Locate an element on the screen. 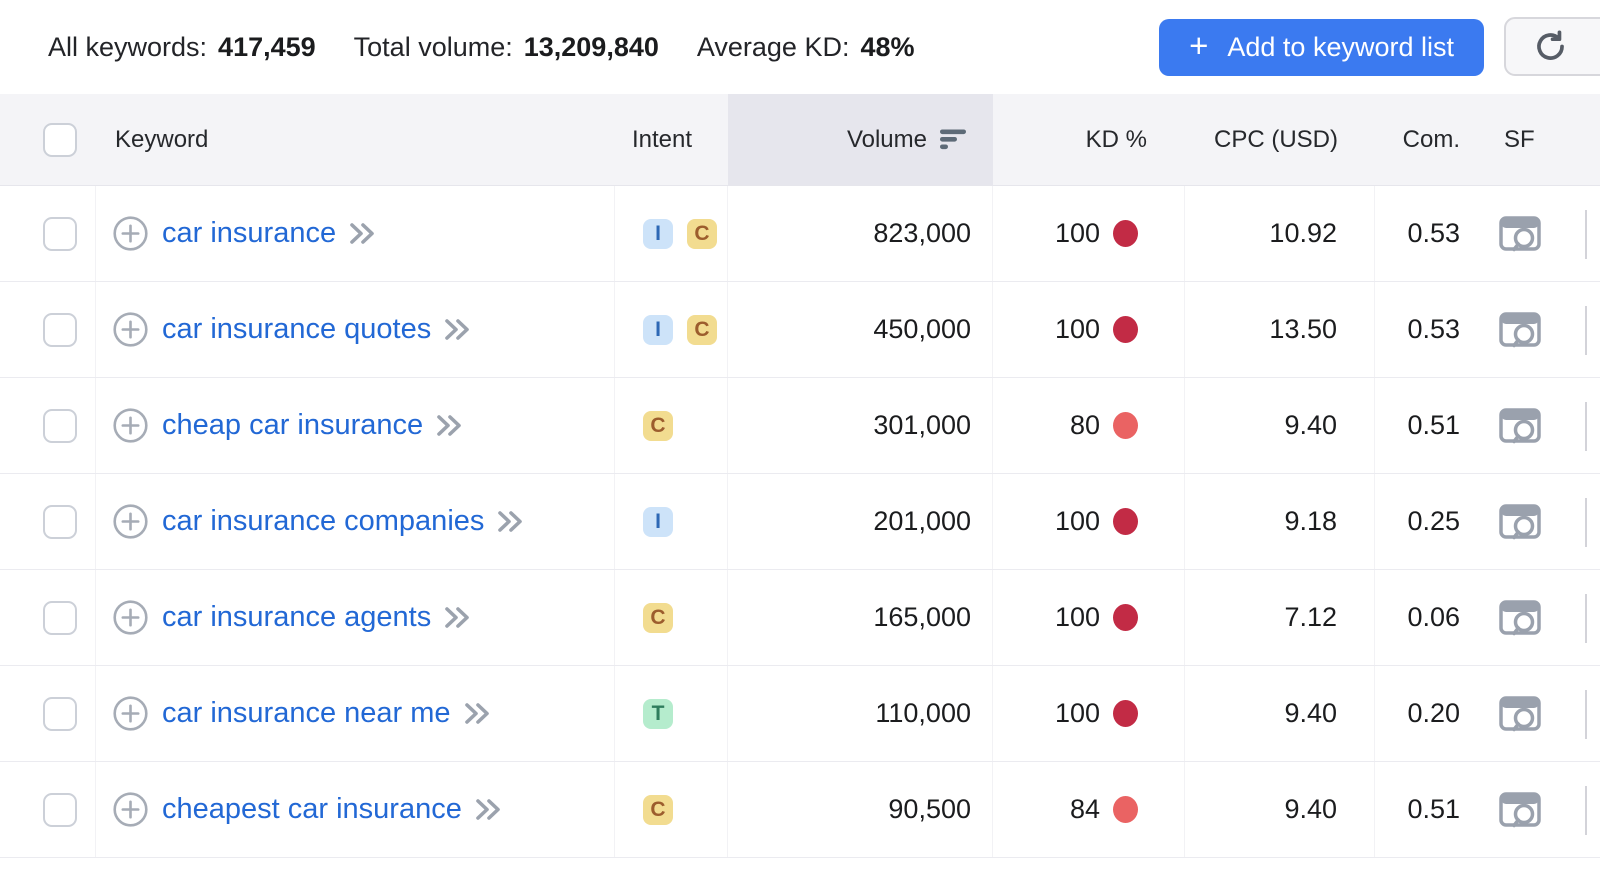 The image size is (1600, 885). select-all-checkbox is located at coordinates (60, 139).